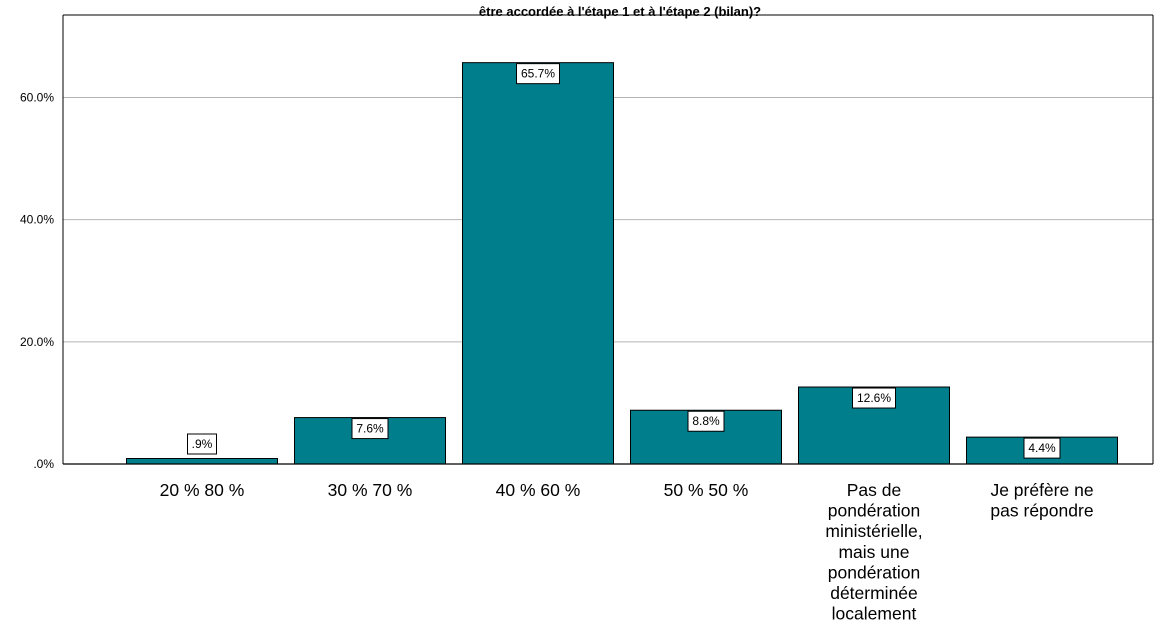  What do you see at coordinates (37, 342) in the screenshot?
I see `y-tick-label: 20.0%` at bounding box center [37, 342].